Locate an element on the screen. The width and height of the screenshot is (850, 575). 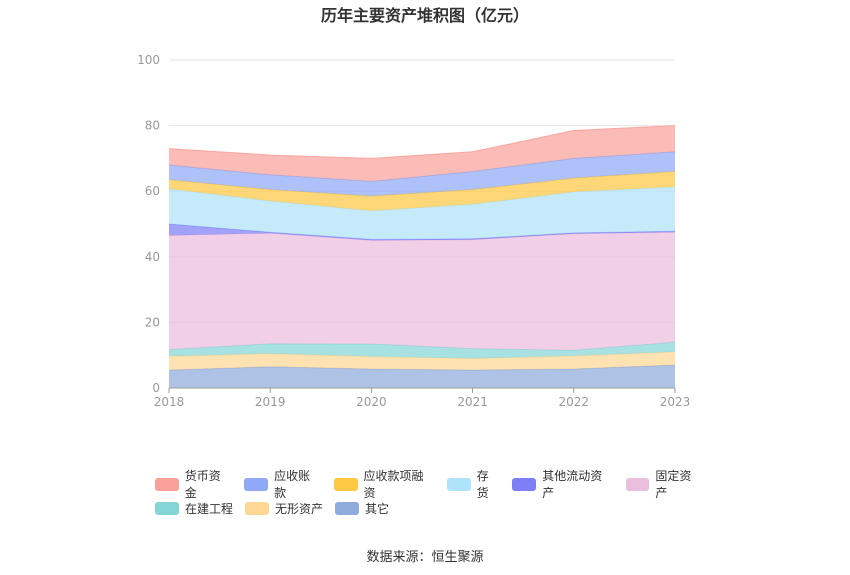
legend-label: 固定资产 is located at coordinates (673, 484).